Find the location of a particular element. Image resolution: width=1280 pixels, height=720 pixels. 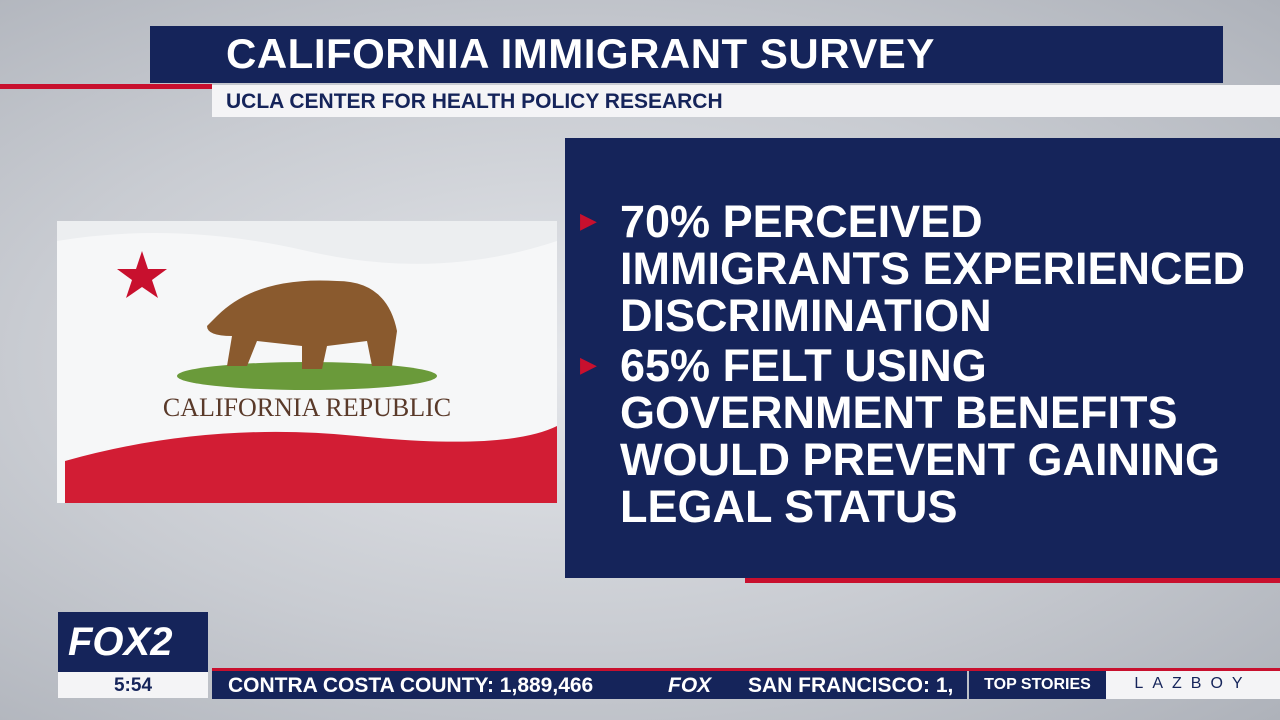

subtitle: UCLA CENTER FOR HEALTH POLICY RESEARCH is located at coordinates (474, 101).